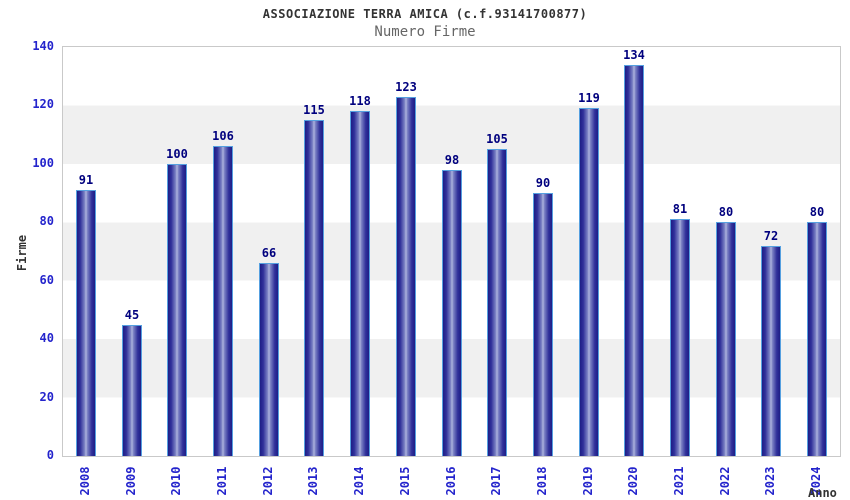 The width and height of the screenshot is (850, 500). I want to click on y-axis-label: Firme, so click(22, 253).